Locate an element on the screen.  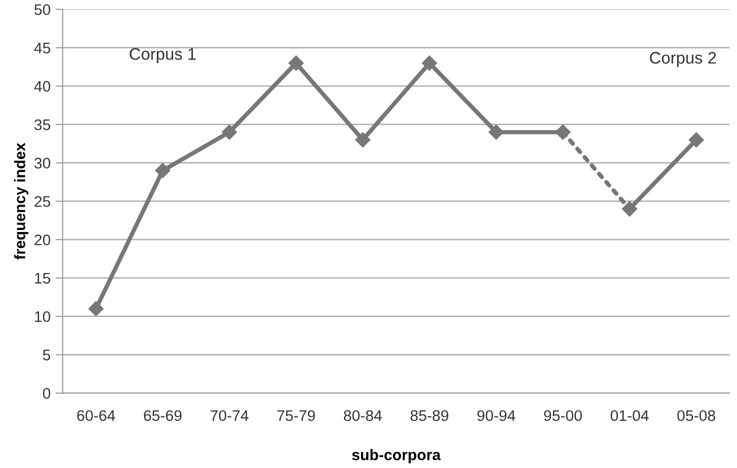
x-tick-label: 60-64 is located at coordinates (96, 416).